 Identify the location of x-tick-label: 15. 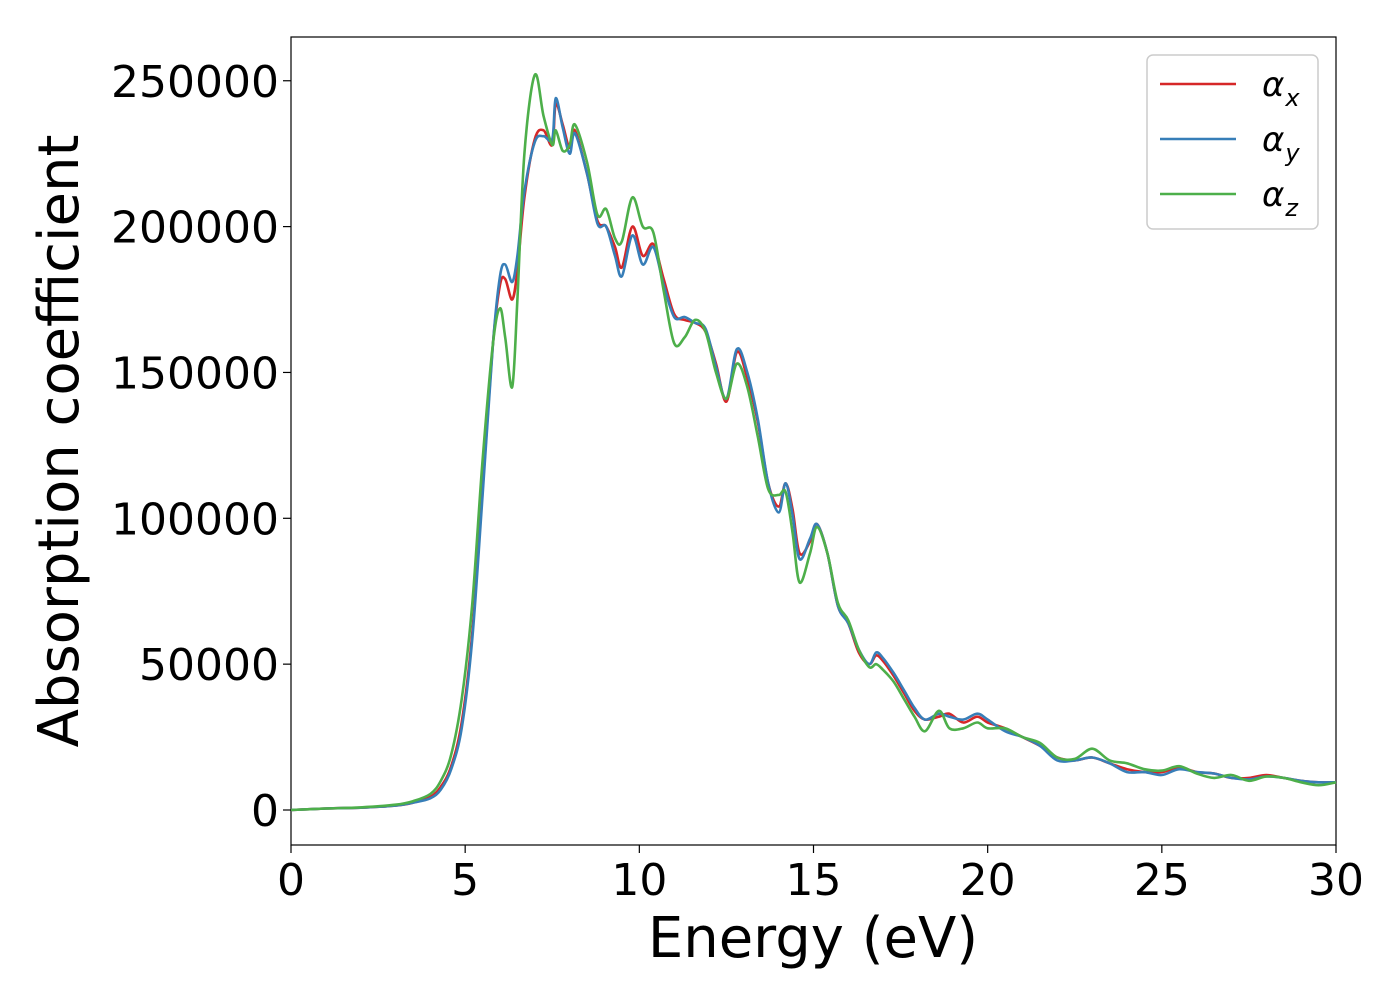
(814, 880).